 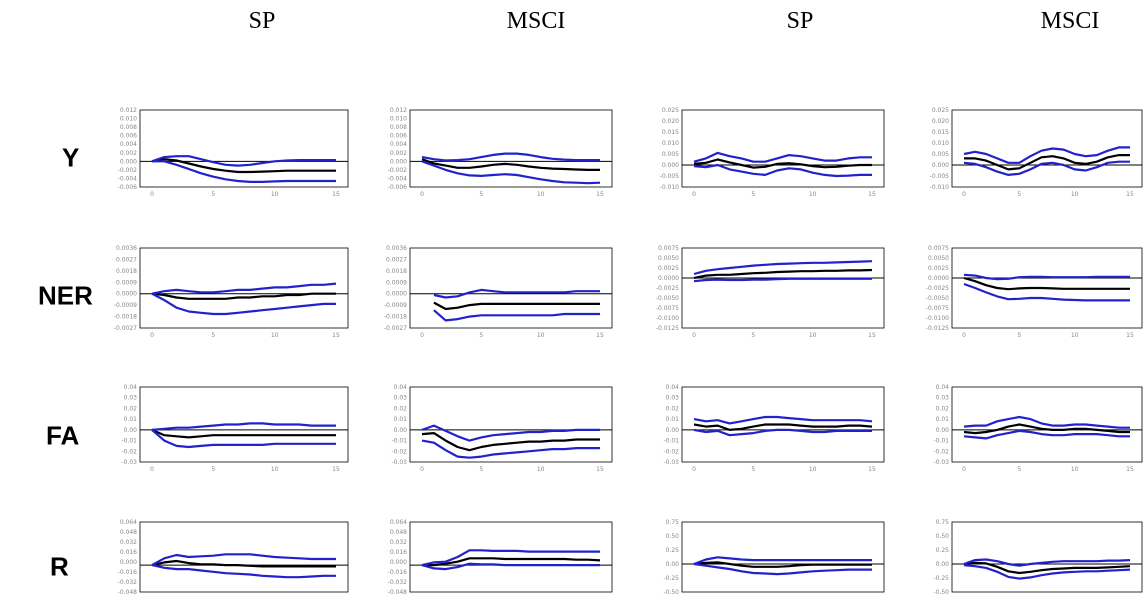 What do you see at coordinates (131, 387) in the screenshot?
I see `y-tick-label: 0.04` at bounding box center [131, 387].